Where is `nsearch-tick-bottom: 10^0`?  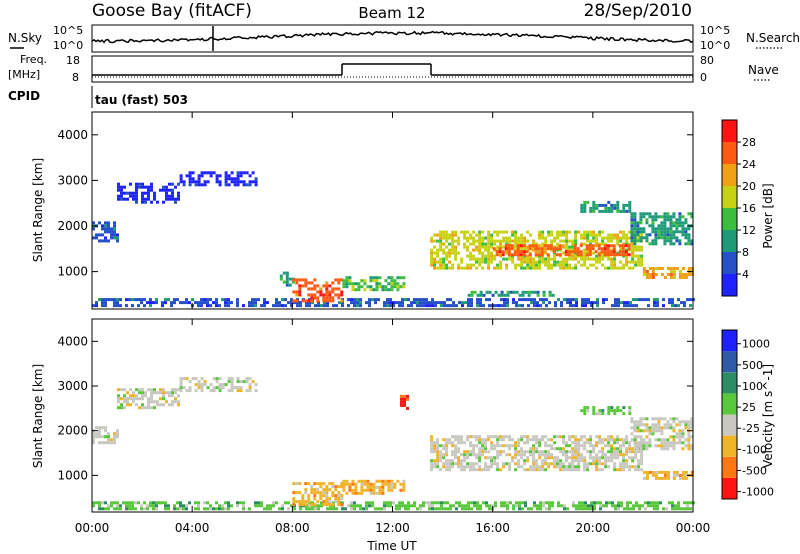
nsearch-tick-bottom: 10^0 is located at coordinates (715, 45).